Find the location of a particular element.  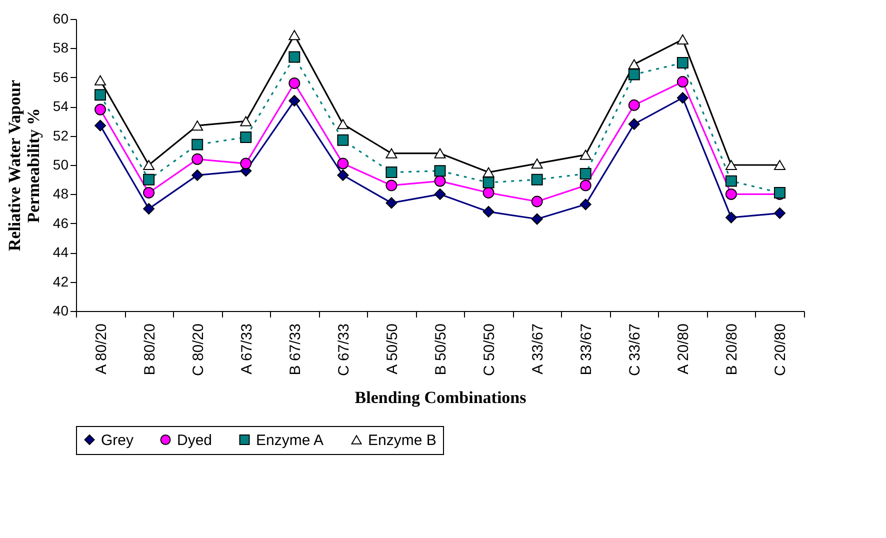

x-tick-label: C 33/67 is located at coordinates (635, 350).